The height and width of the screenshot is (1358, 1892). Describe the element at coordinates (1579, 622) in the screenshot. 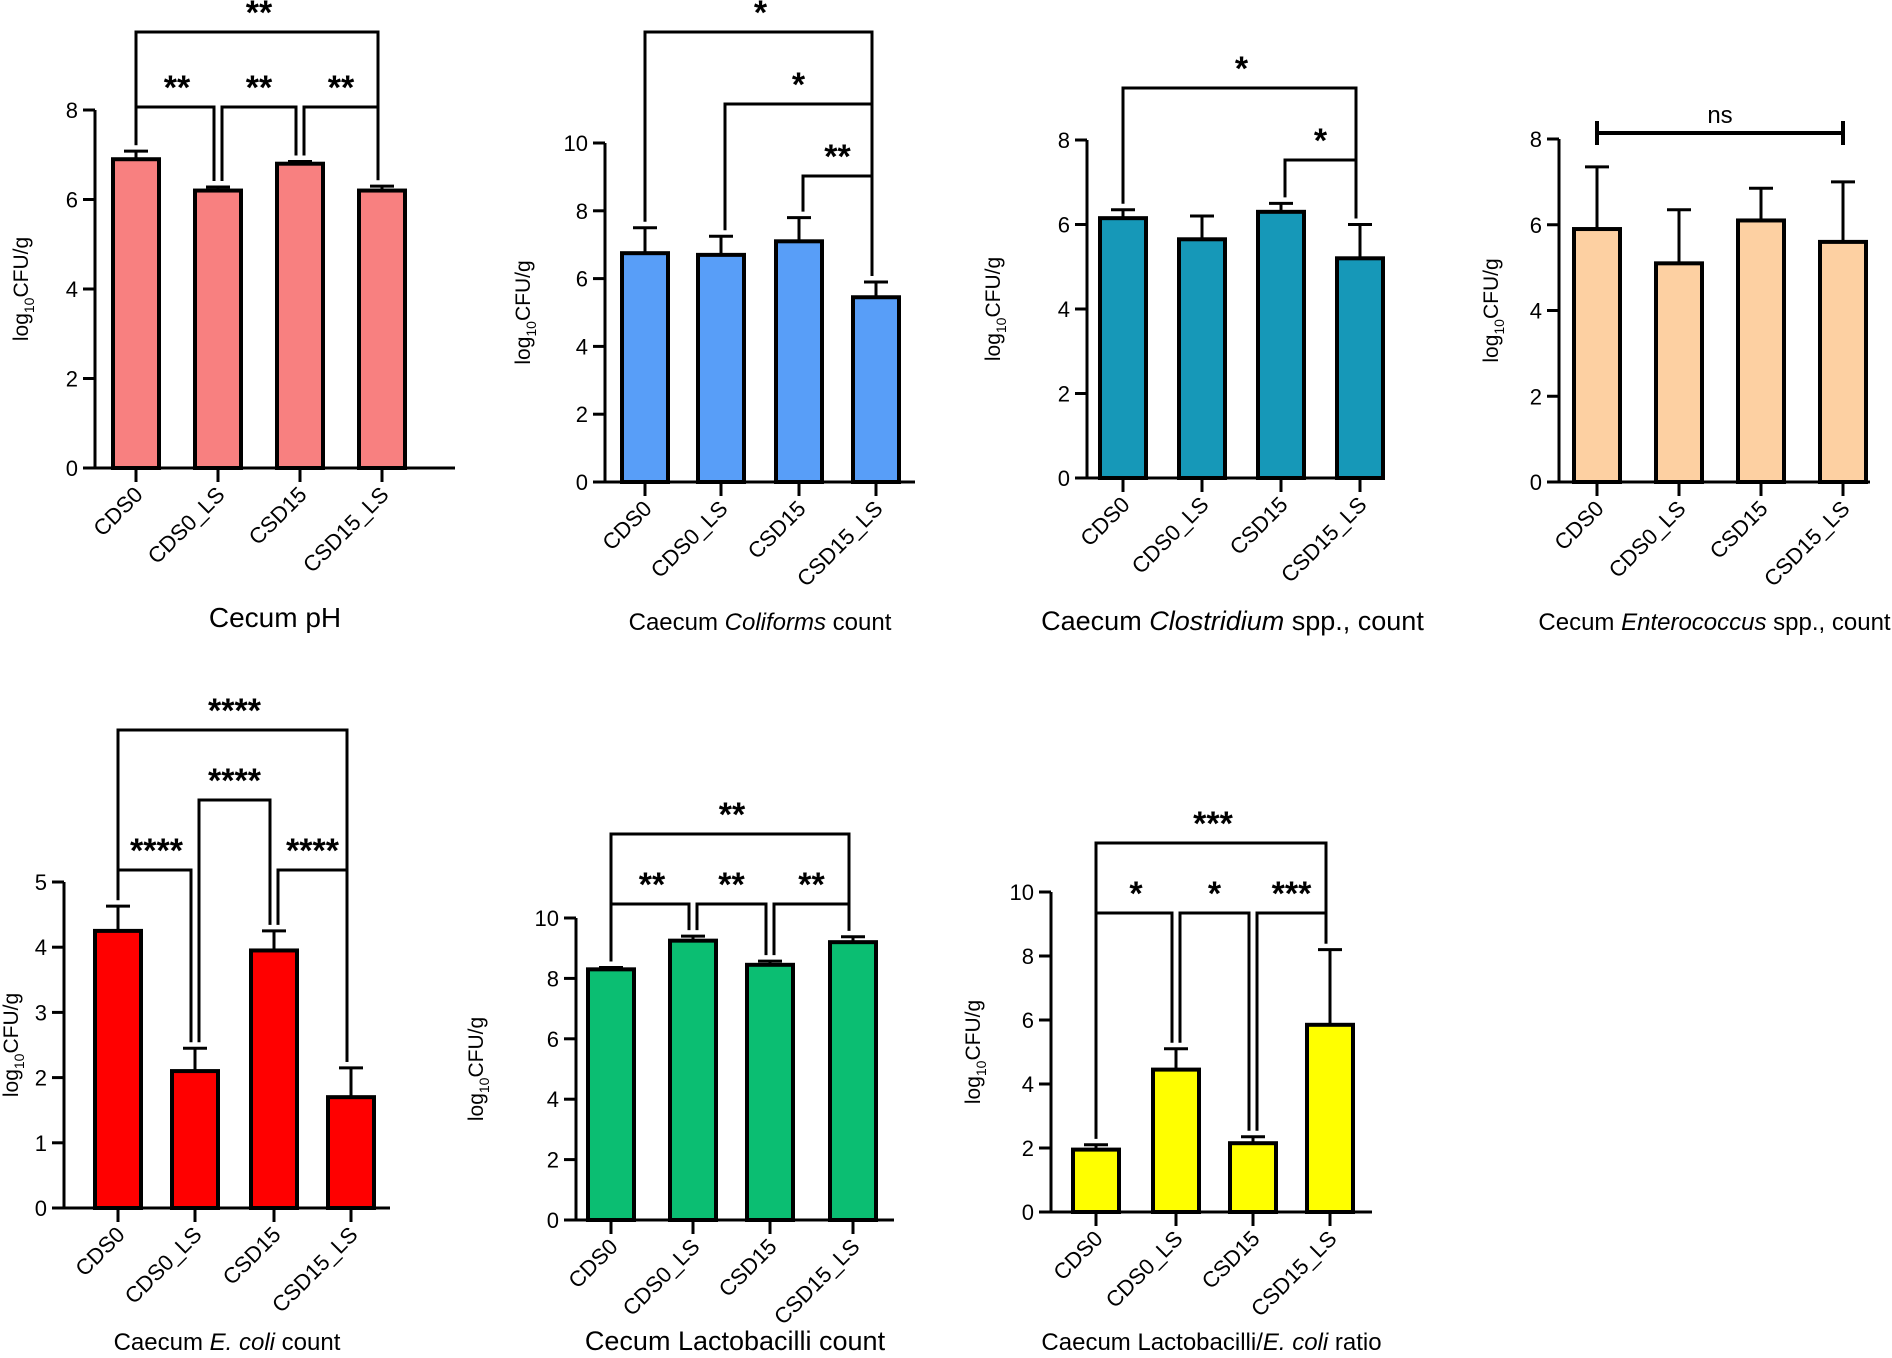

I see `chart-title-part: Cecum` at that location.